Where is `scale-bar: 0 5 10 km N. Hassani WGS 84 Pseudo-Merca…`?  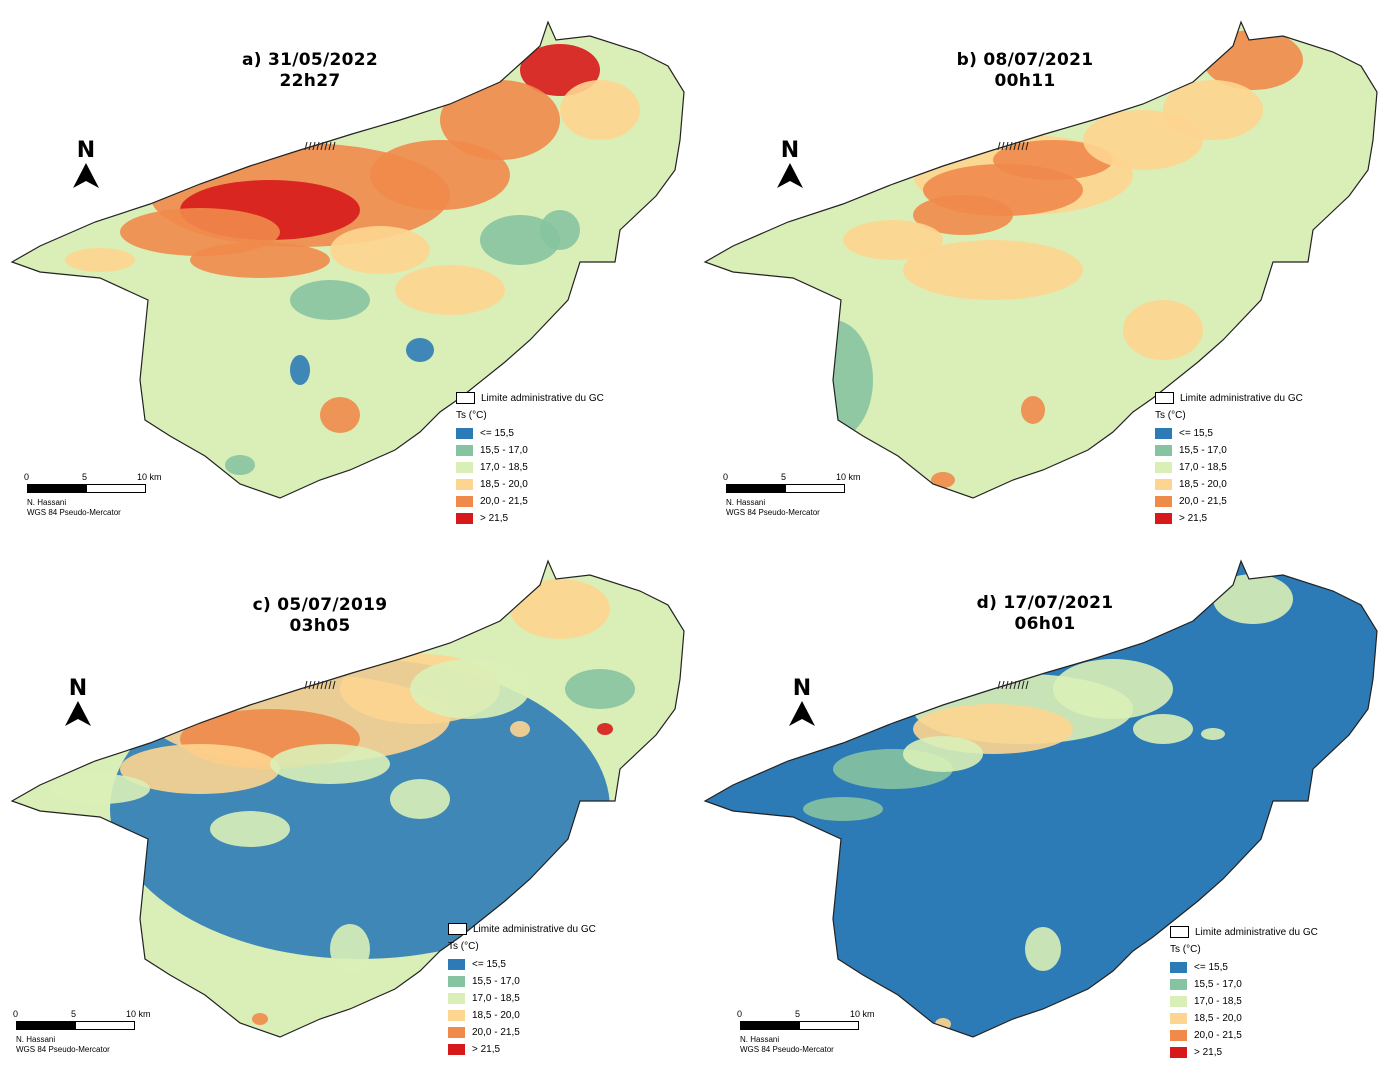
scale-bar: 0 5 10 km N. Hassani WGS 84 Pseudo-Merca… is located at coordinates (804, 495).